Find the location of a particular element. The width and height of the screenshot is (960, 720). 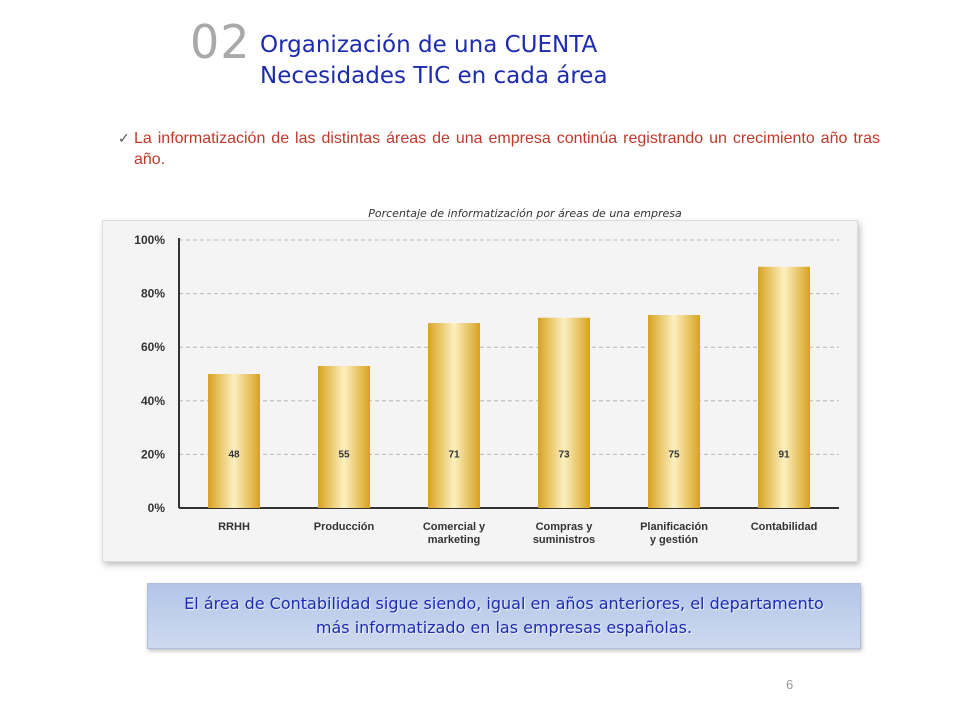

data-label: 71 is located at coordinates (454, 454).